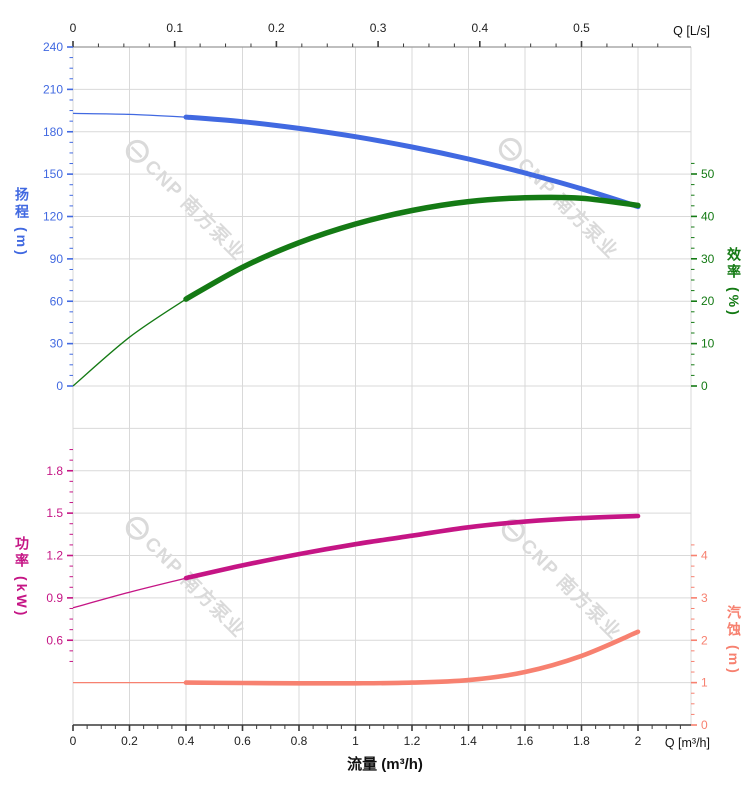  What do you see at coordinates (186, 741) in the screenshot?
I see `x-tick-label: 0.4` at bounding box center [186, 741].